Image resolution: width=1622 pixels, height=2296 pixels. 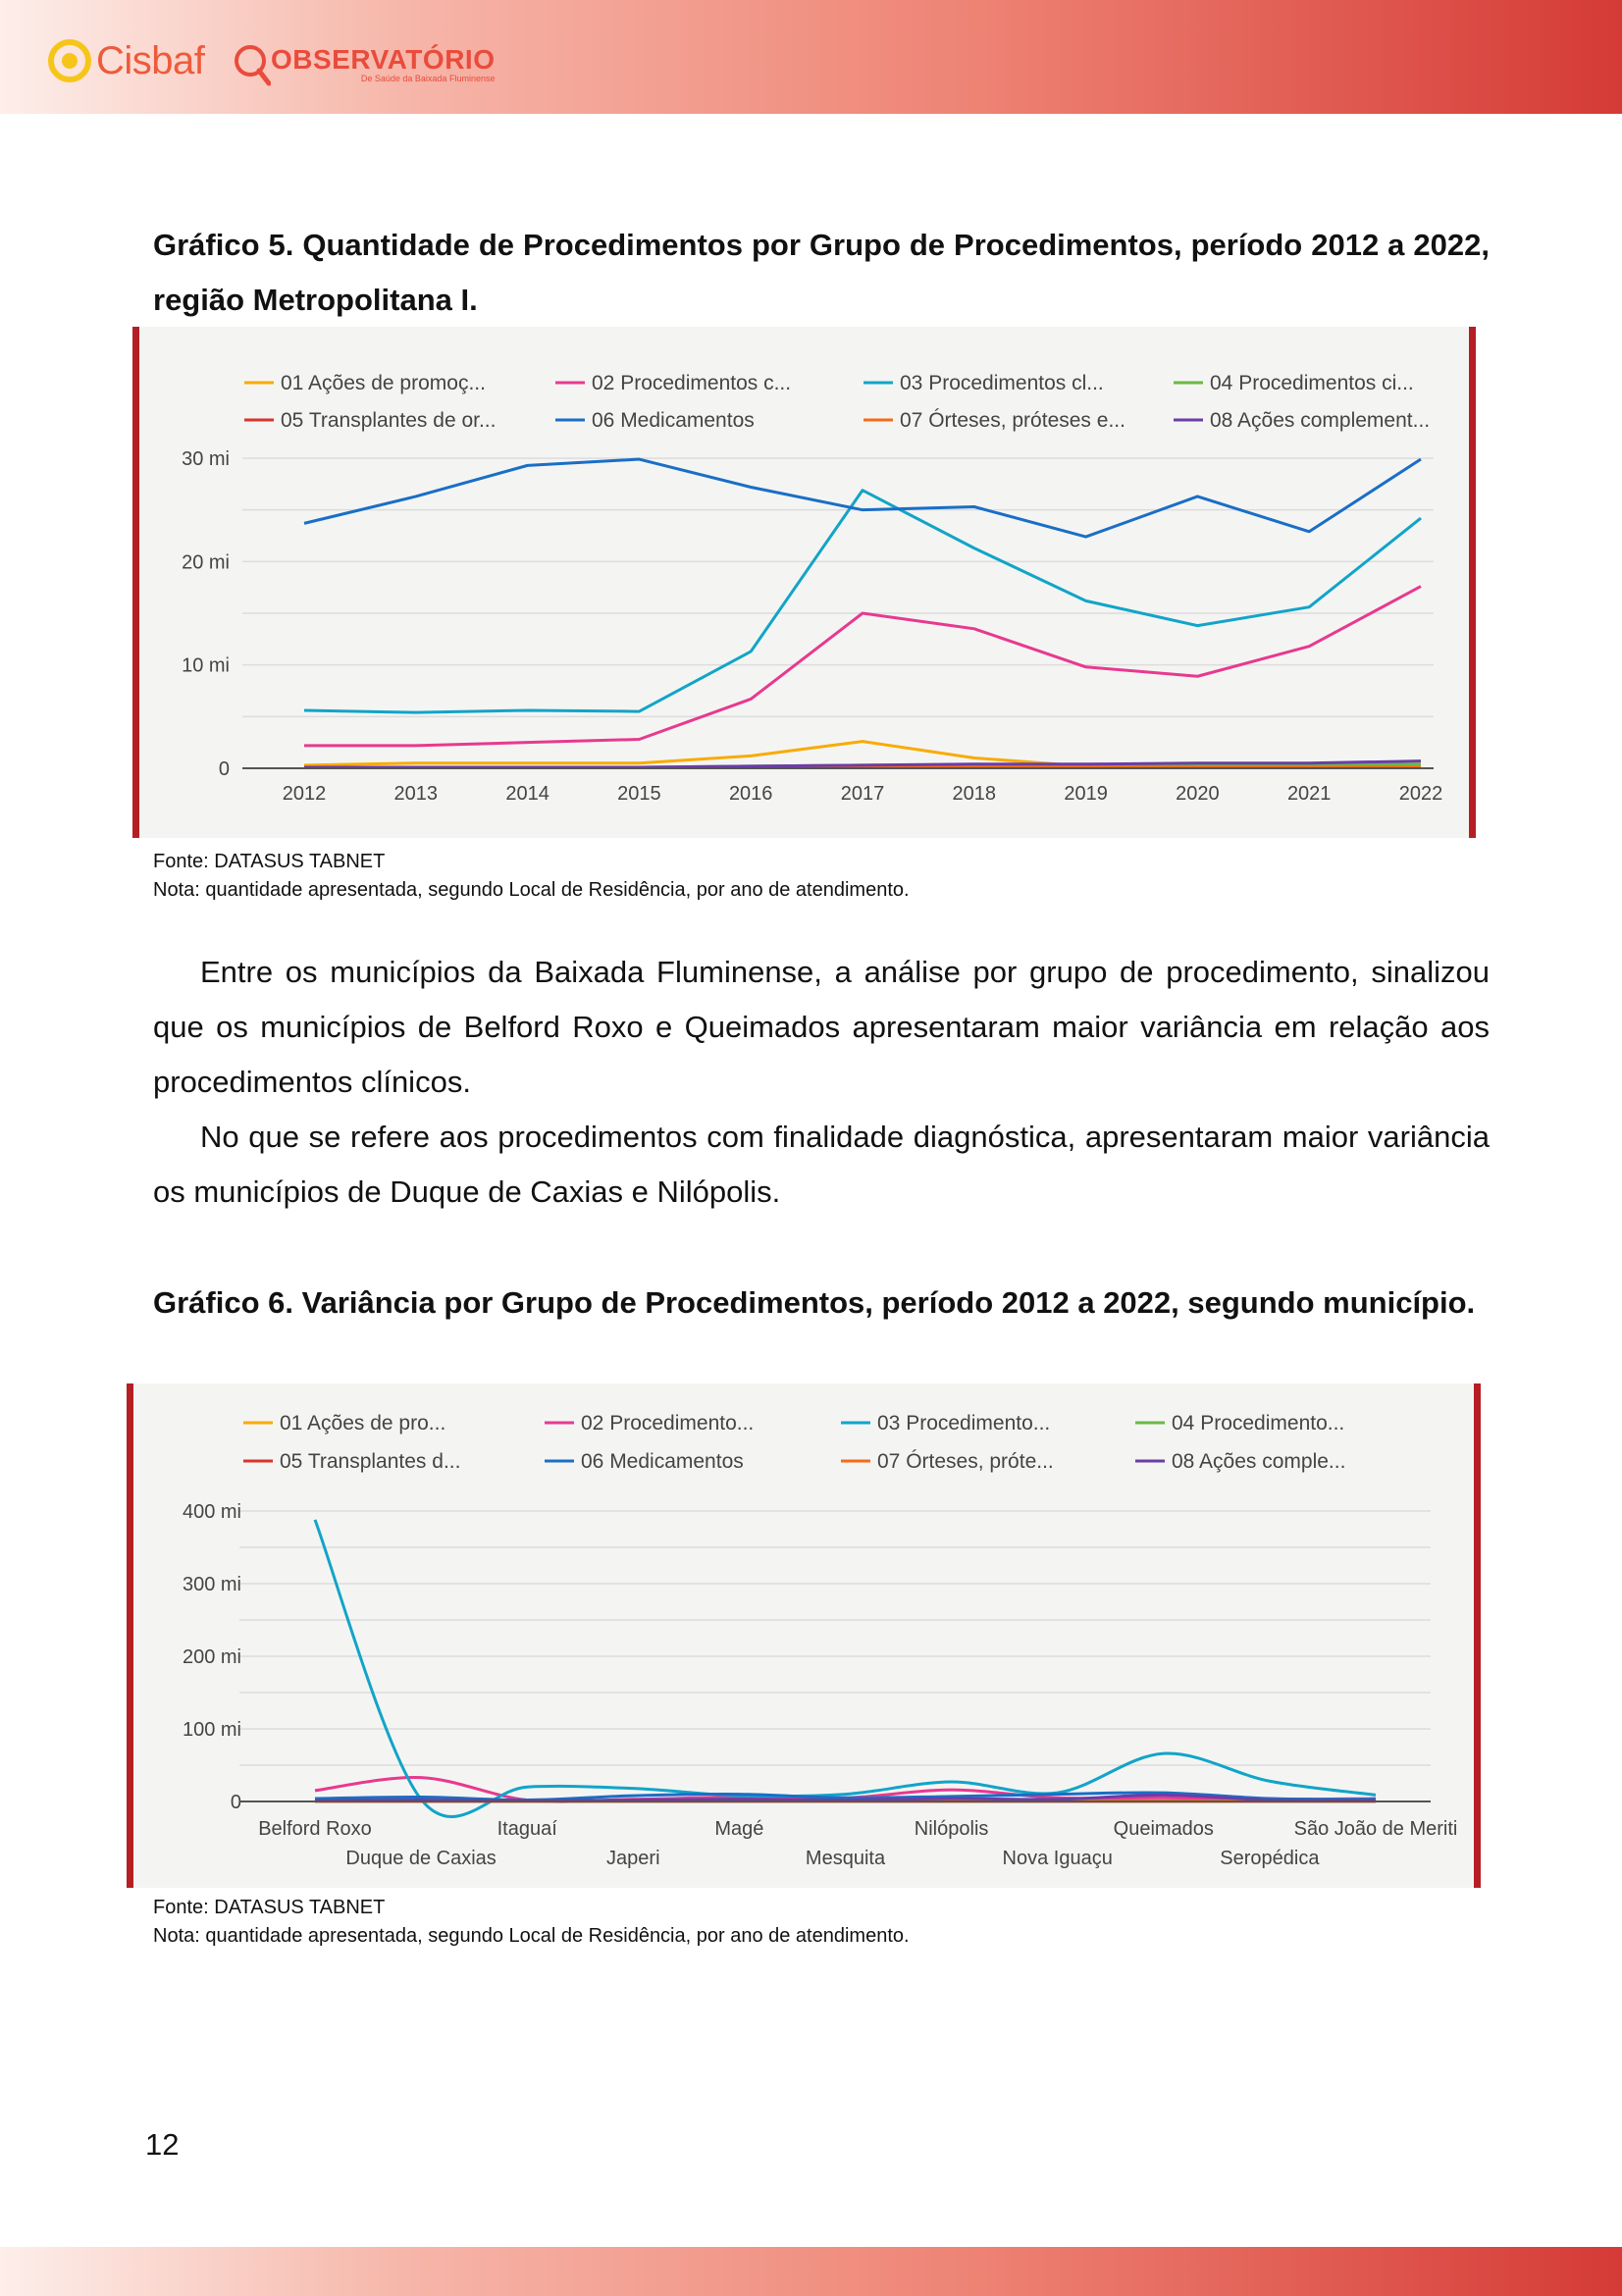 I want to click on cisbaf-logo-icon, so click(x=69, y=60).